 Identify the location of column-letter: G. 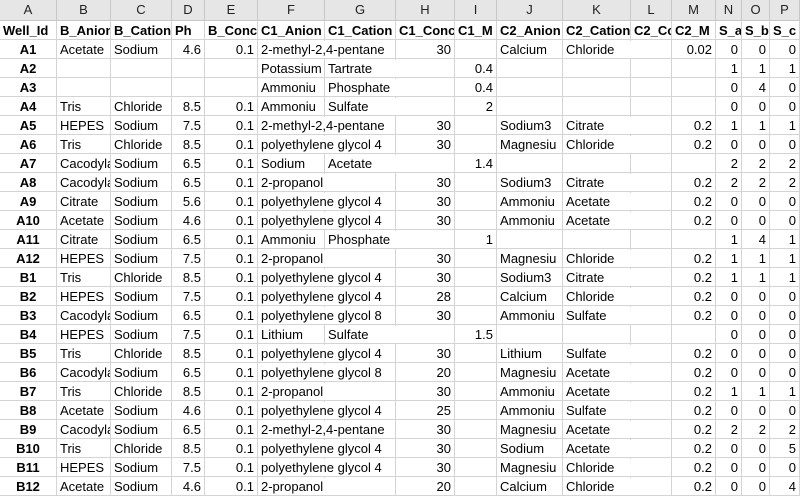
(360, 10).